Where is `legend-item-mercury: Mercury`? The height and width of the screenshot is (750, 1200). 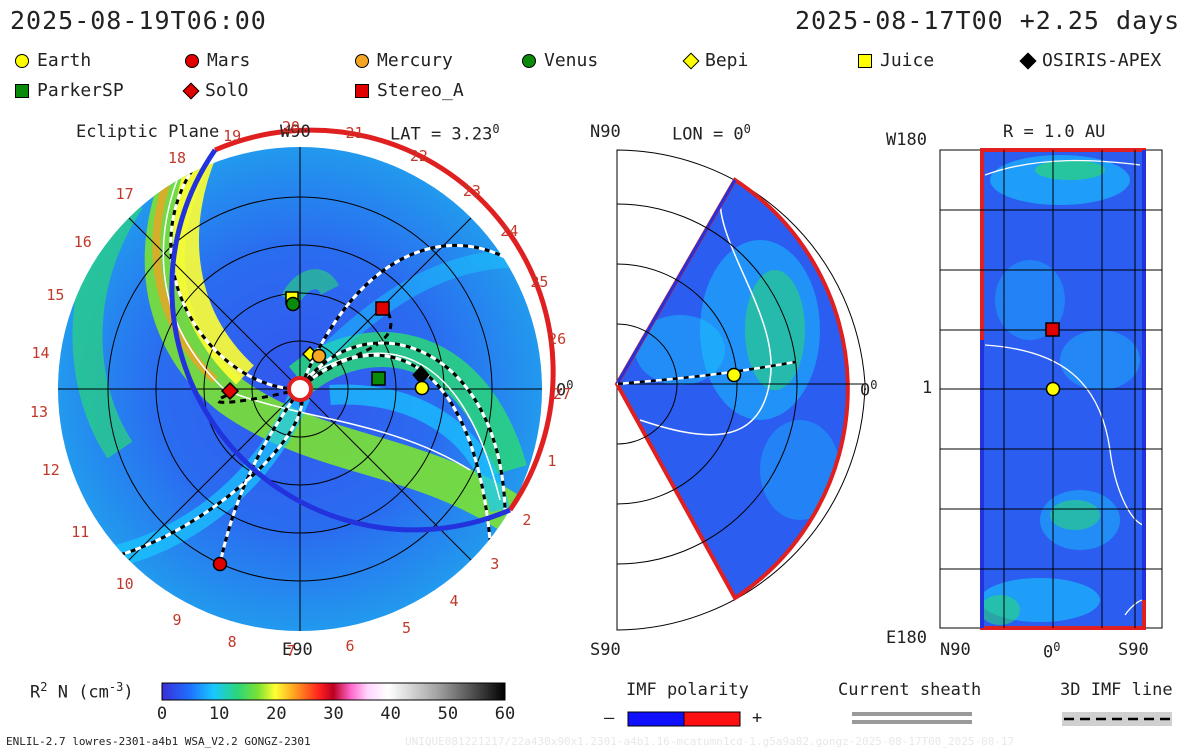 legend-item-mercury: Mercury is located at coordinates (404, 60).